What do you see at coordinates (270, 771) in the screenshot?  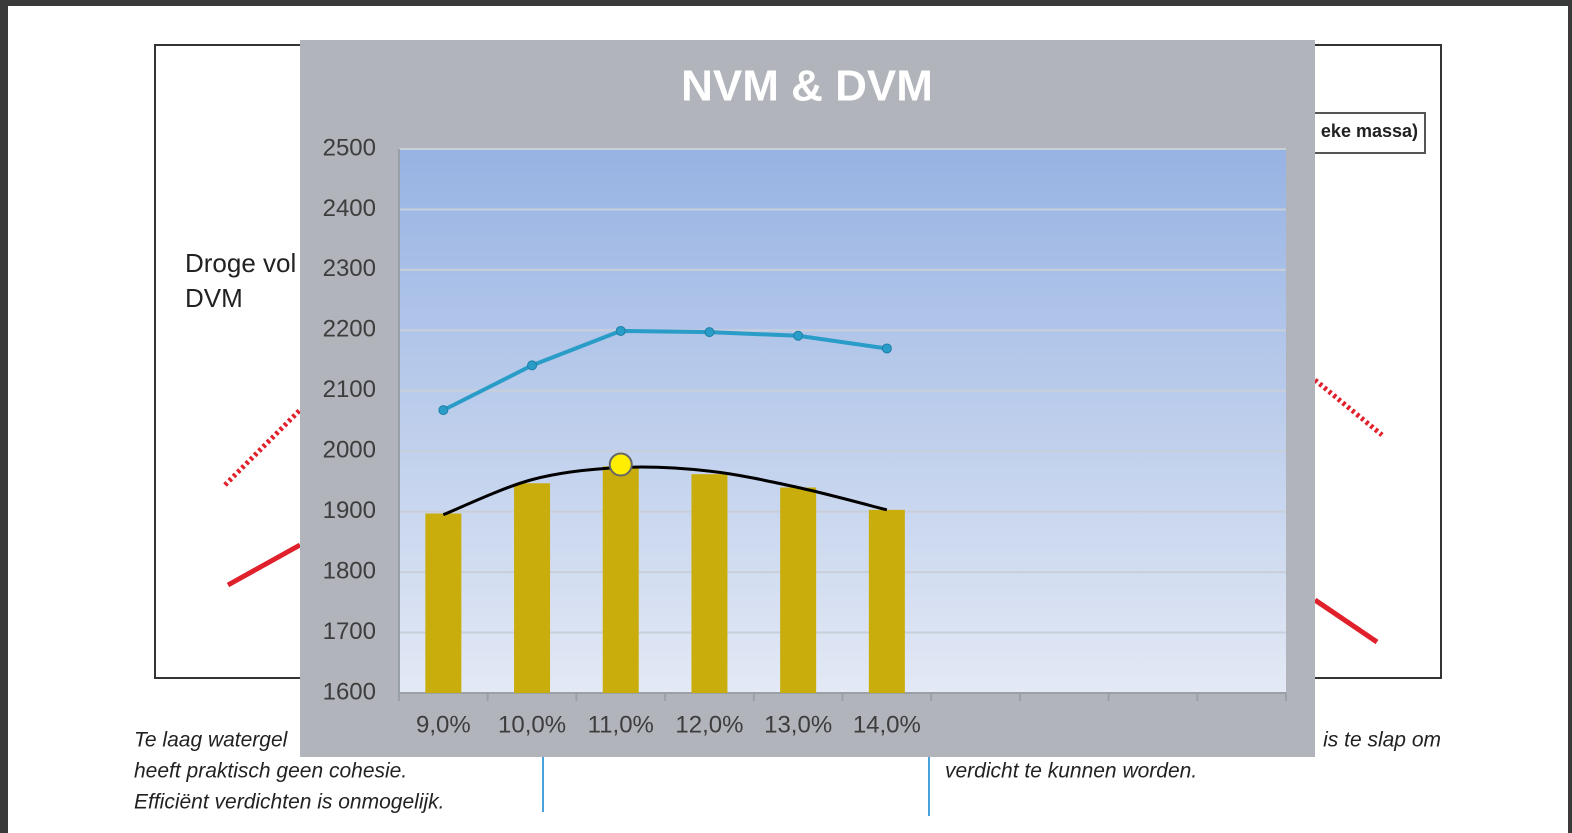 I see `doc-caption: heeft praktisch geen cohesie.` at bounding box center [270, 771].